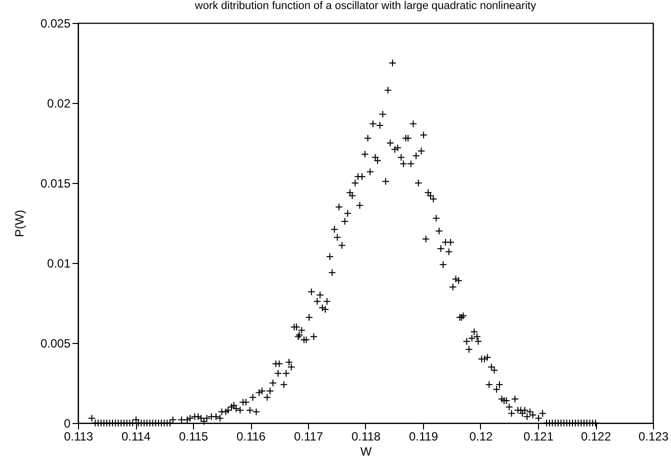 The width and height of the screenshot is (671, 466). What do you see at coordinates (79, 437) in the screenshot?
I see `x-tick-label: 0.113` at bounding box center [79, 437].